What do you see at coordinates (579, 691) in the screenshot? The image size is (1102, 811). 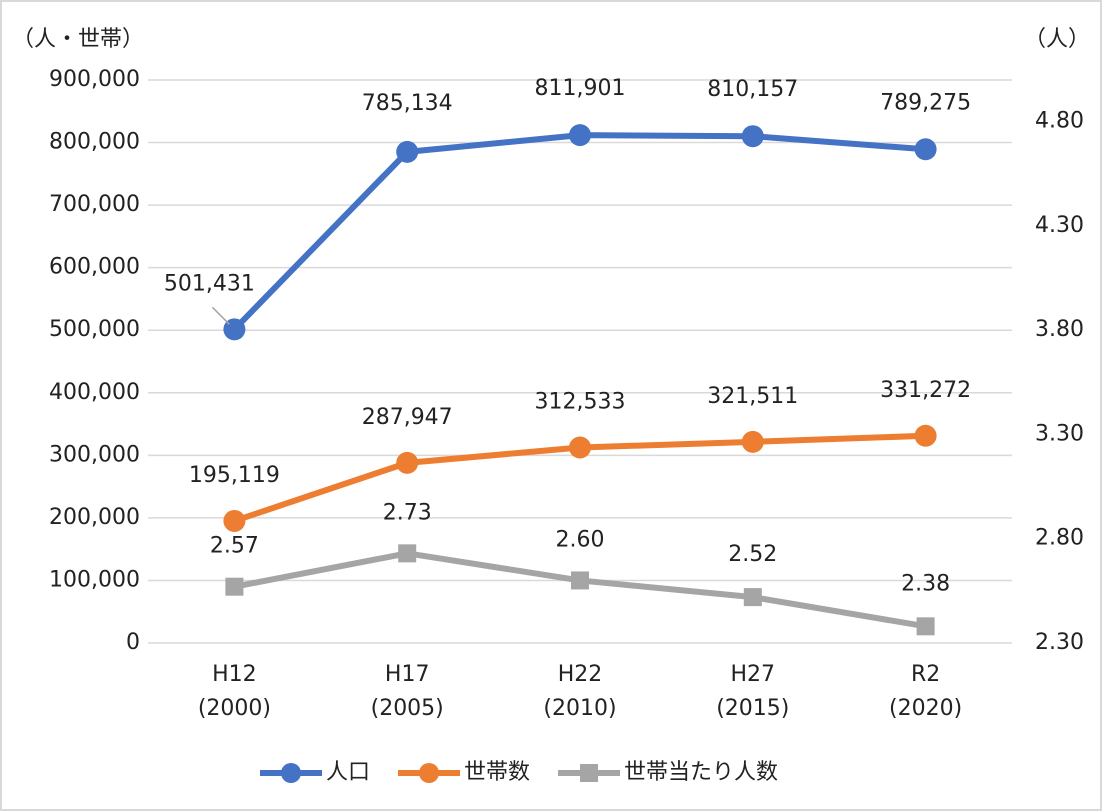 I see `x-tick-label: H22 (2010)` at bounding box center [579, 691].